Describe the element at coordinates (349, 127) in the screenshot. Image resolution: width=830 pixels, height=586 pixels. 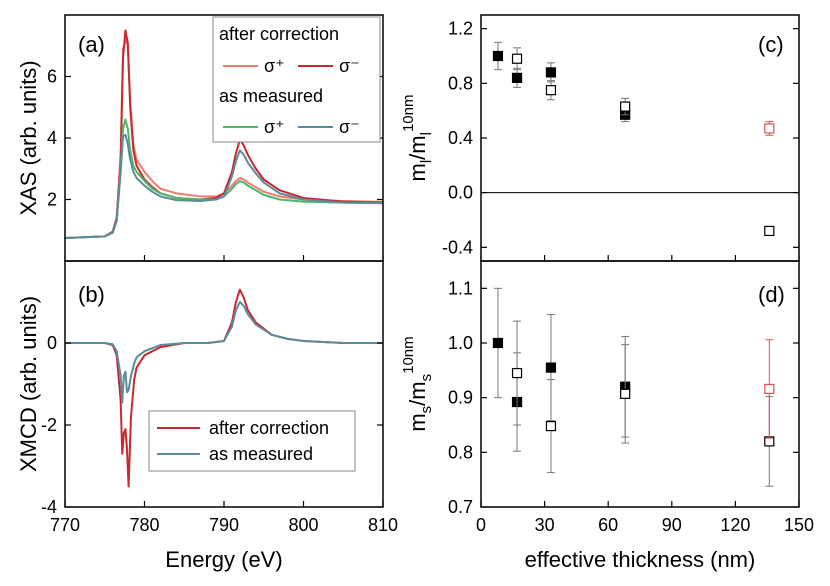
I see `legend-measured-sigma-minus-label: σ⁻` at that location.